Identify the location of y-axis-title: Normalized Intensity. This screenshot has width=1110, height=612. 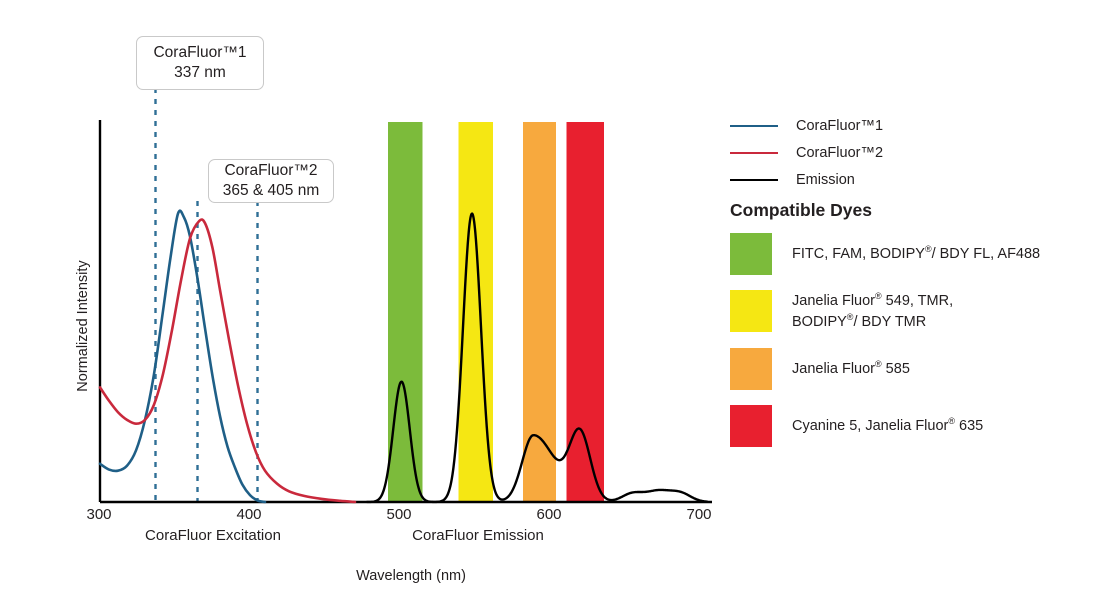
(83, 326).